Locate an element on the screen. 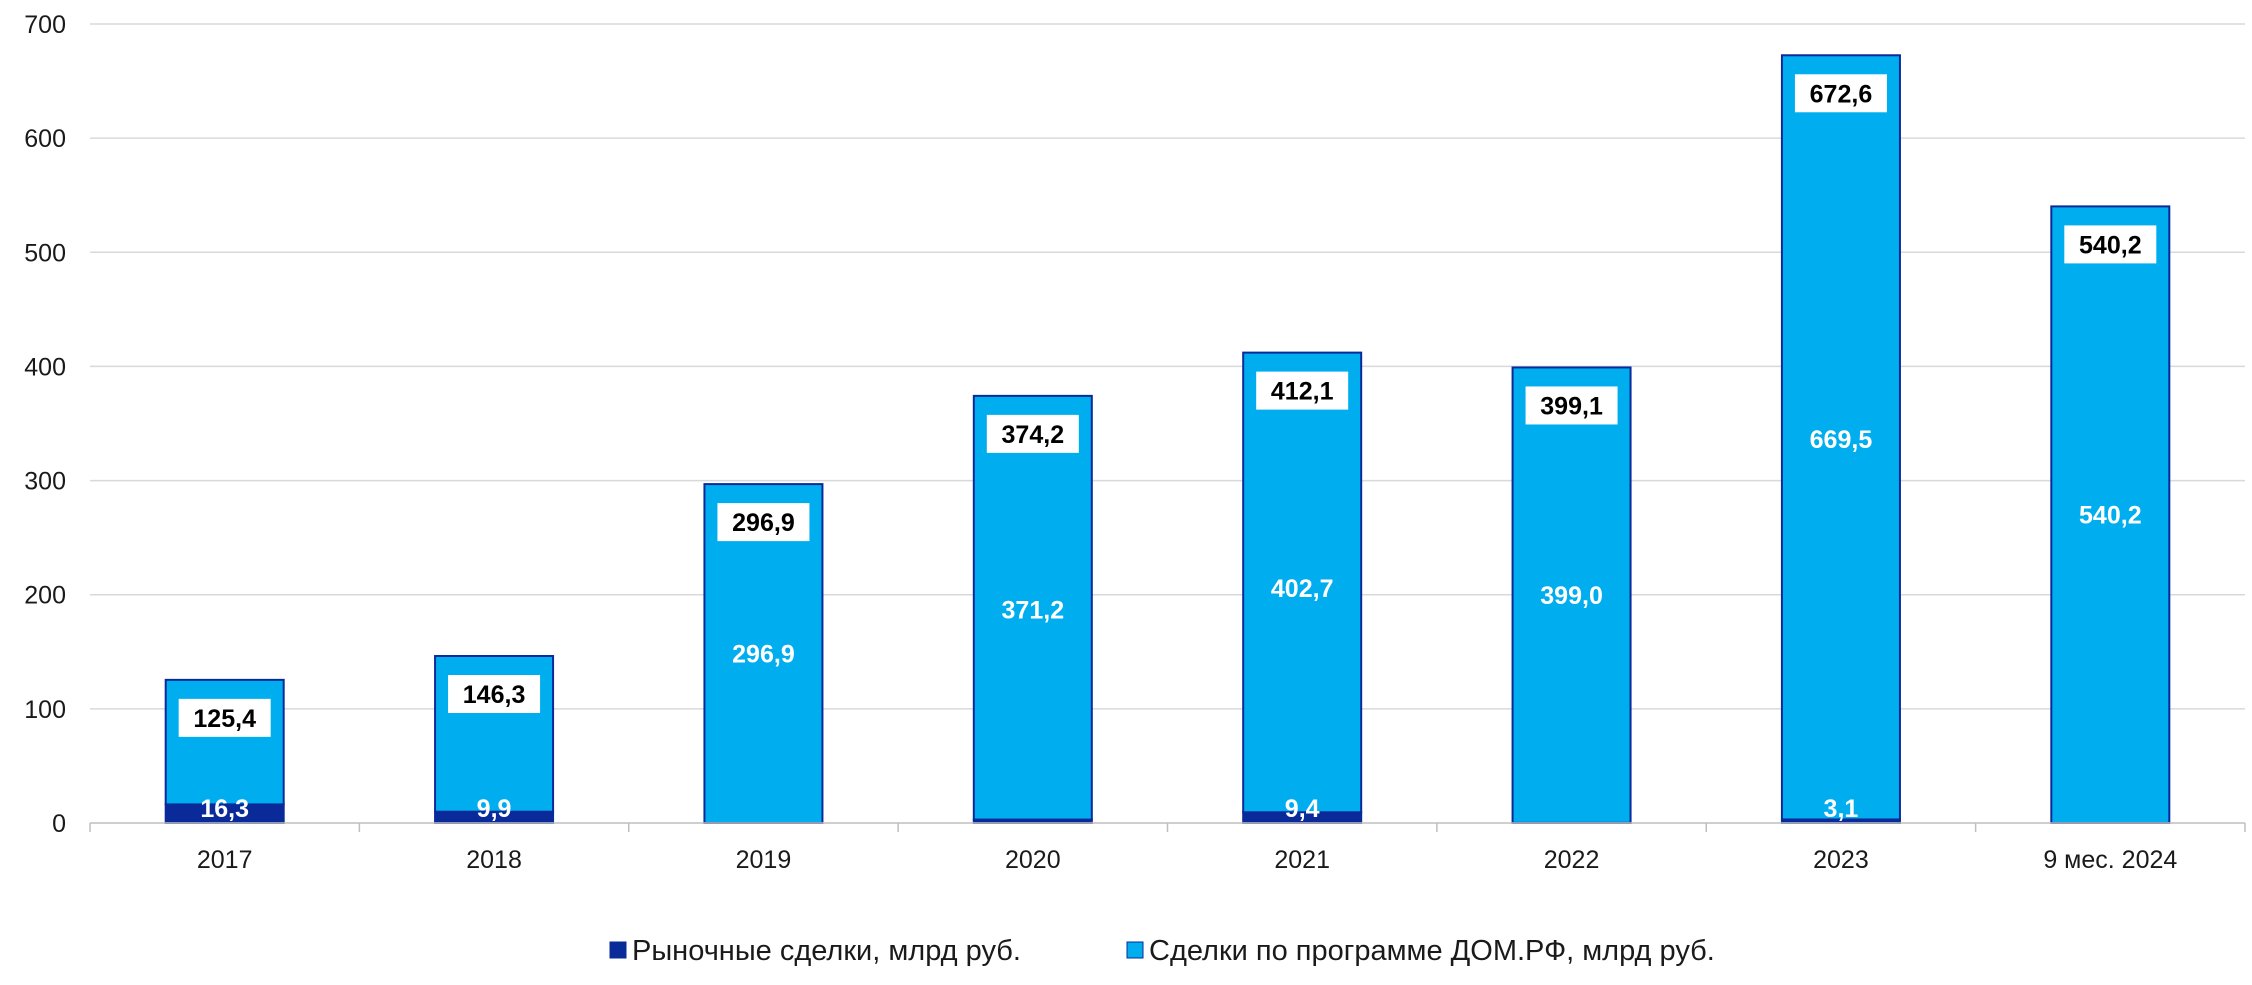 This screenshot has height=985, width=2252. x-tick-label: 2021 is located at coordinates (1302, 860).